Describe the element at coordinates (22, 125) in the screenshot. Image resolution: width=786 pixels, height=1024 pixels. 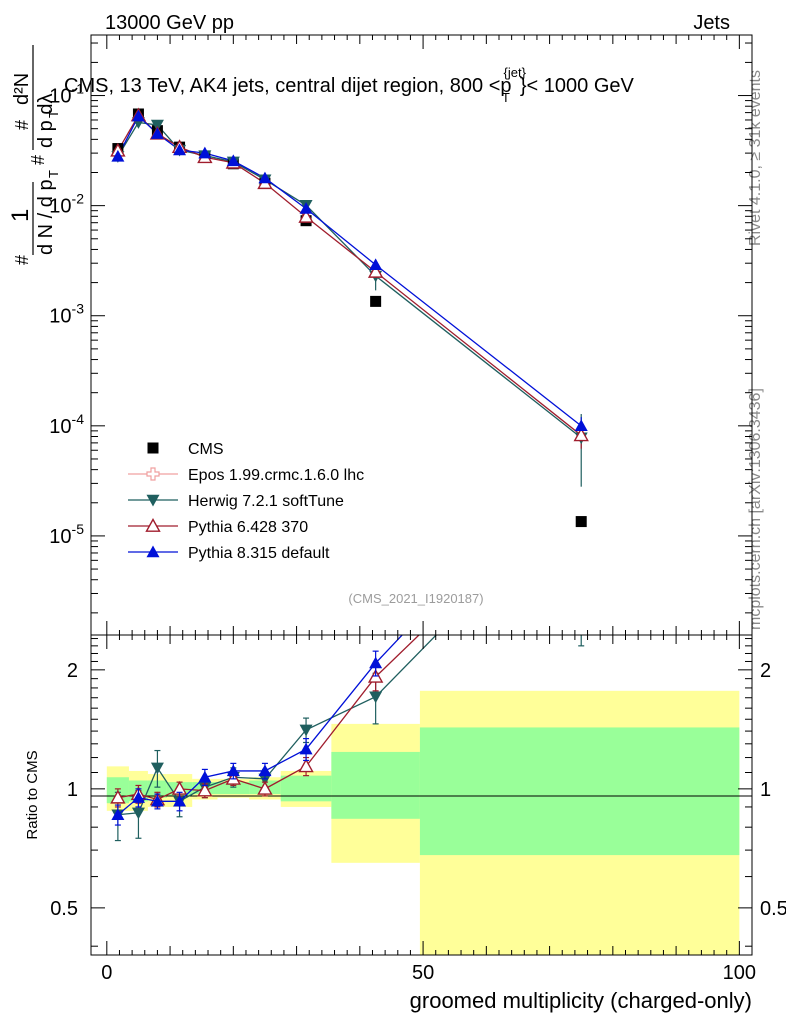
I see `y-label-hash-3: #` at that location.